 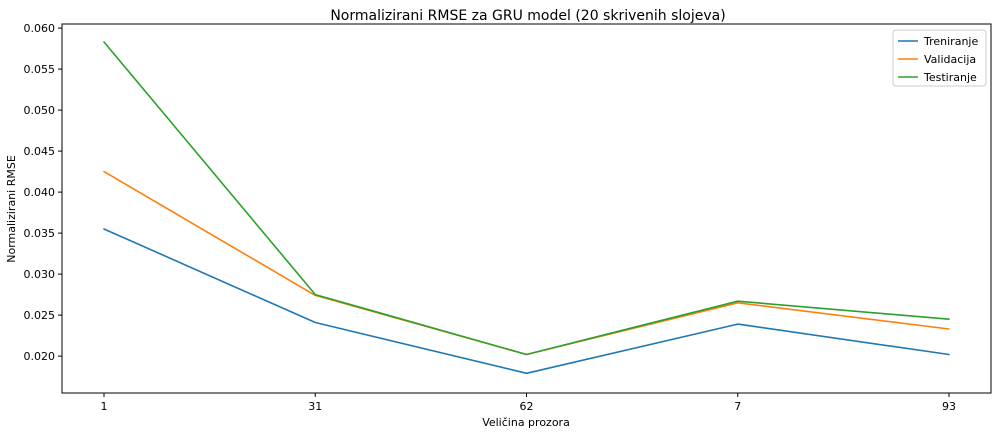 I want to click on legend-box, so click(x=939, y=58).